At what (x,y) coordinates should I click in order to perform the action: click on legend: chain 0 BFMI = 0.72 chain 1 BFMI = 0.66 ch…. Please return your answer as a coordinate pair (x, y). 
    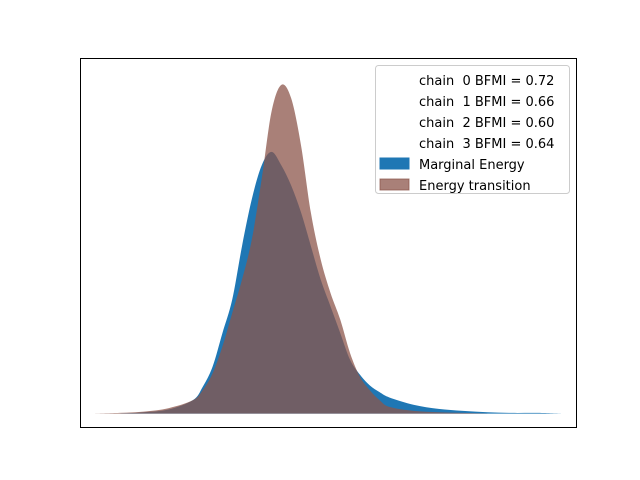
    Looking at the image, I should click on (472, 129).